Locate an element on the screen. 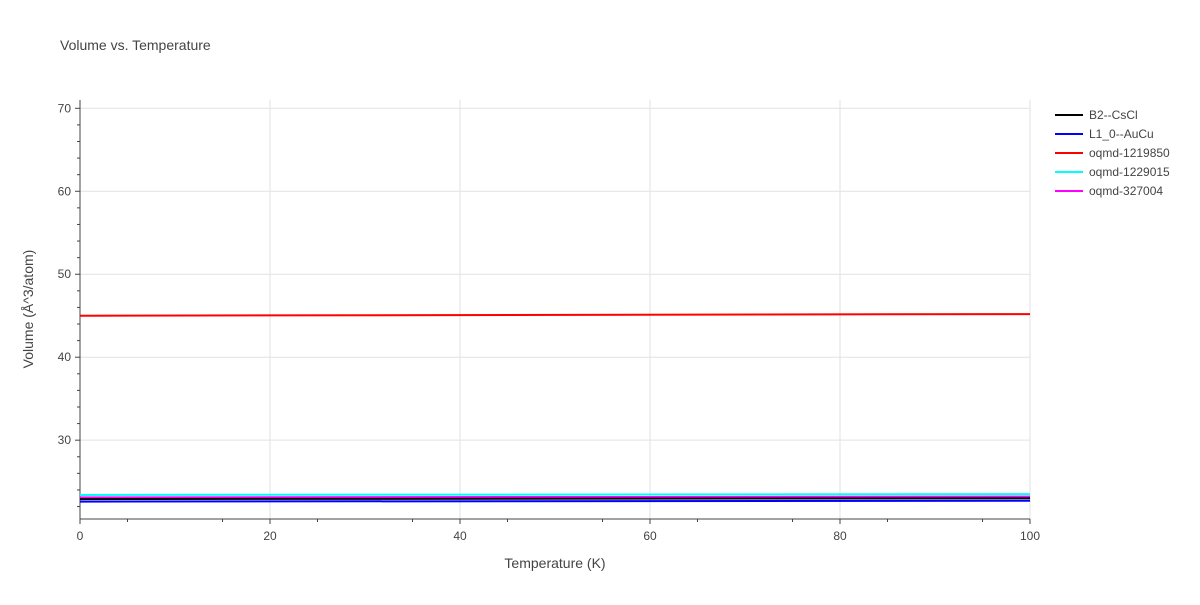 This screenshot has width=1200, height=605. legend-item: oqmd-327004 is located at coordinates (1109, 191).